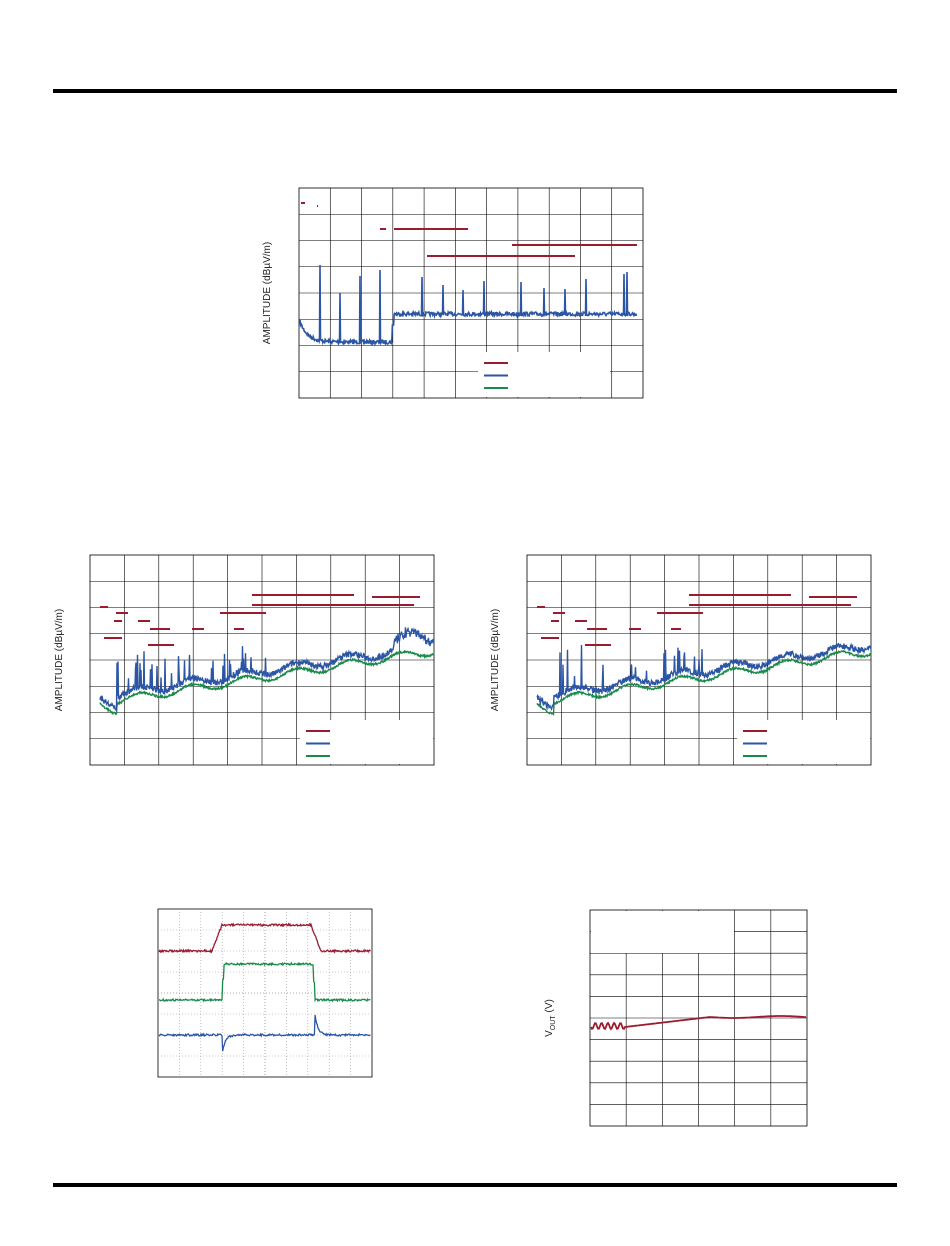 This screenshot has height=1246, width=950. I want to click on header-rule, so click(475, 91).